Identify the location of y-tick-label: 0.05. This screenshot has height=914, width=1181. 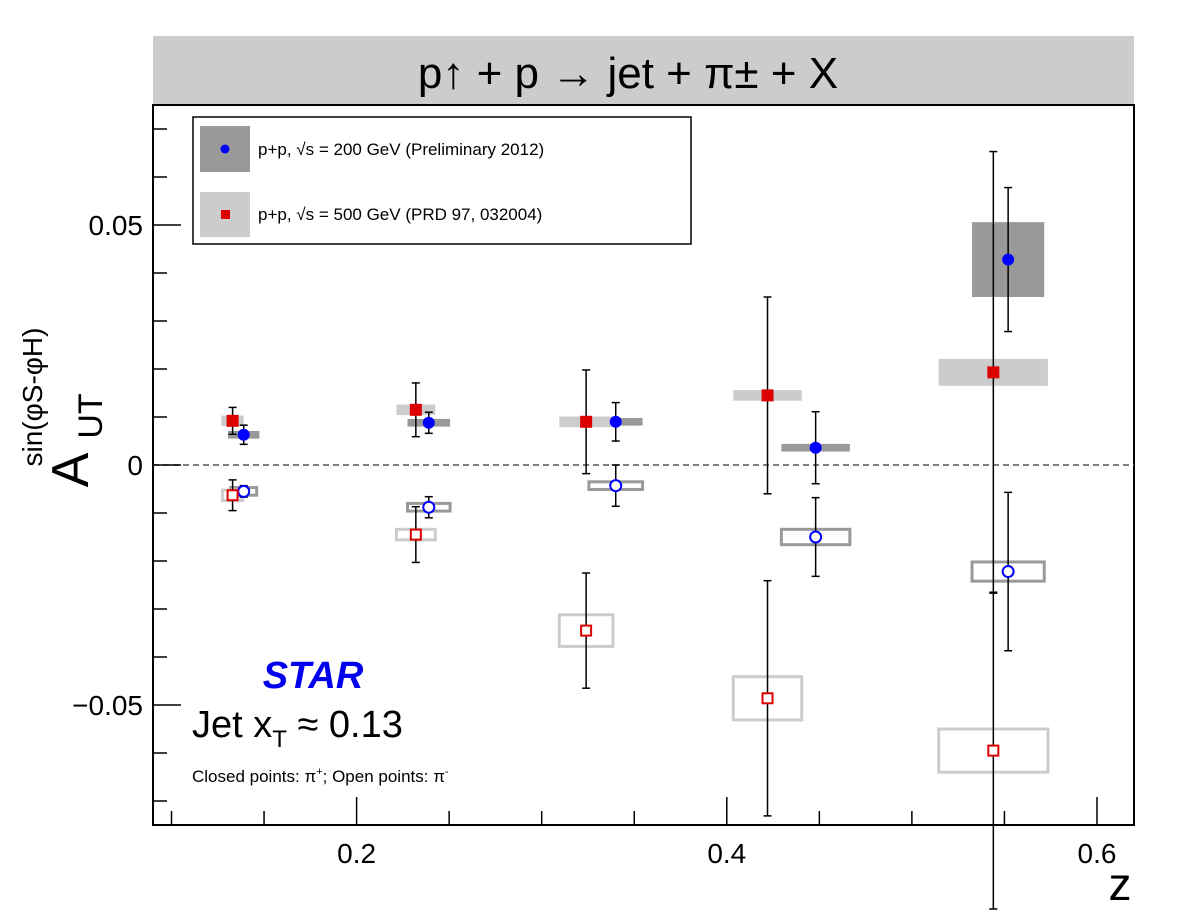
(116, 225).